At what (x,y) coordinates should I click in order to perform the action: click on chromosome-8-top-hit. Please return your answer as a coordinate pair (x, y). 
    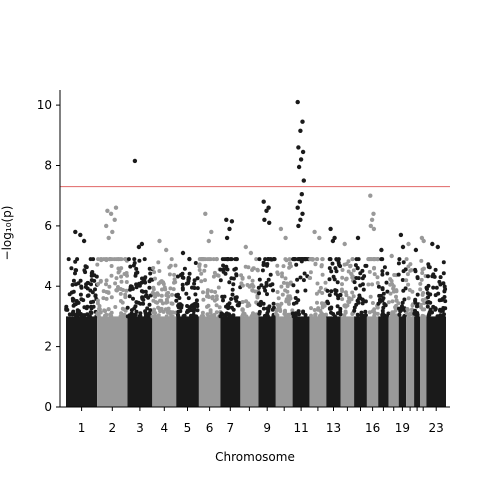
    Looking at the image, I should click on (245, 247).